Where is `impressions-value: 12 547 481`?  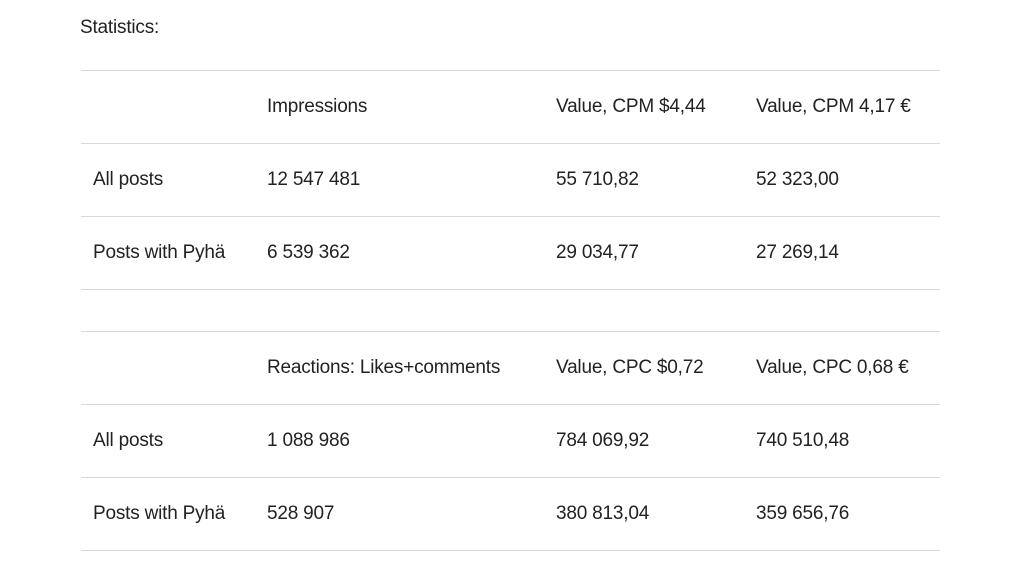 impressions-value: 12 547 481 is located at coordinates (399, 180).